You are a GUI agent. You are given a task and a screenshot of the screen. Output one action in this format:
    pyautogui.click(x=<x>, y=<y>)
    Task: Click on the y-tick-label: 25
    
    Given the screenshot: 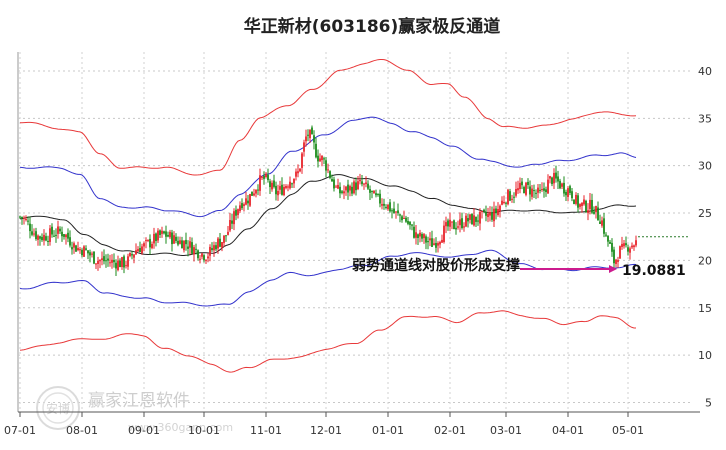 What is the action you would take?
    pyautogui.click(x=705, y=213)
    